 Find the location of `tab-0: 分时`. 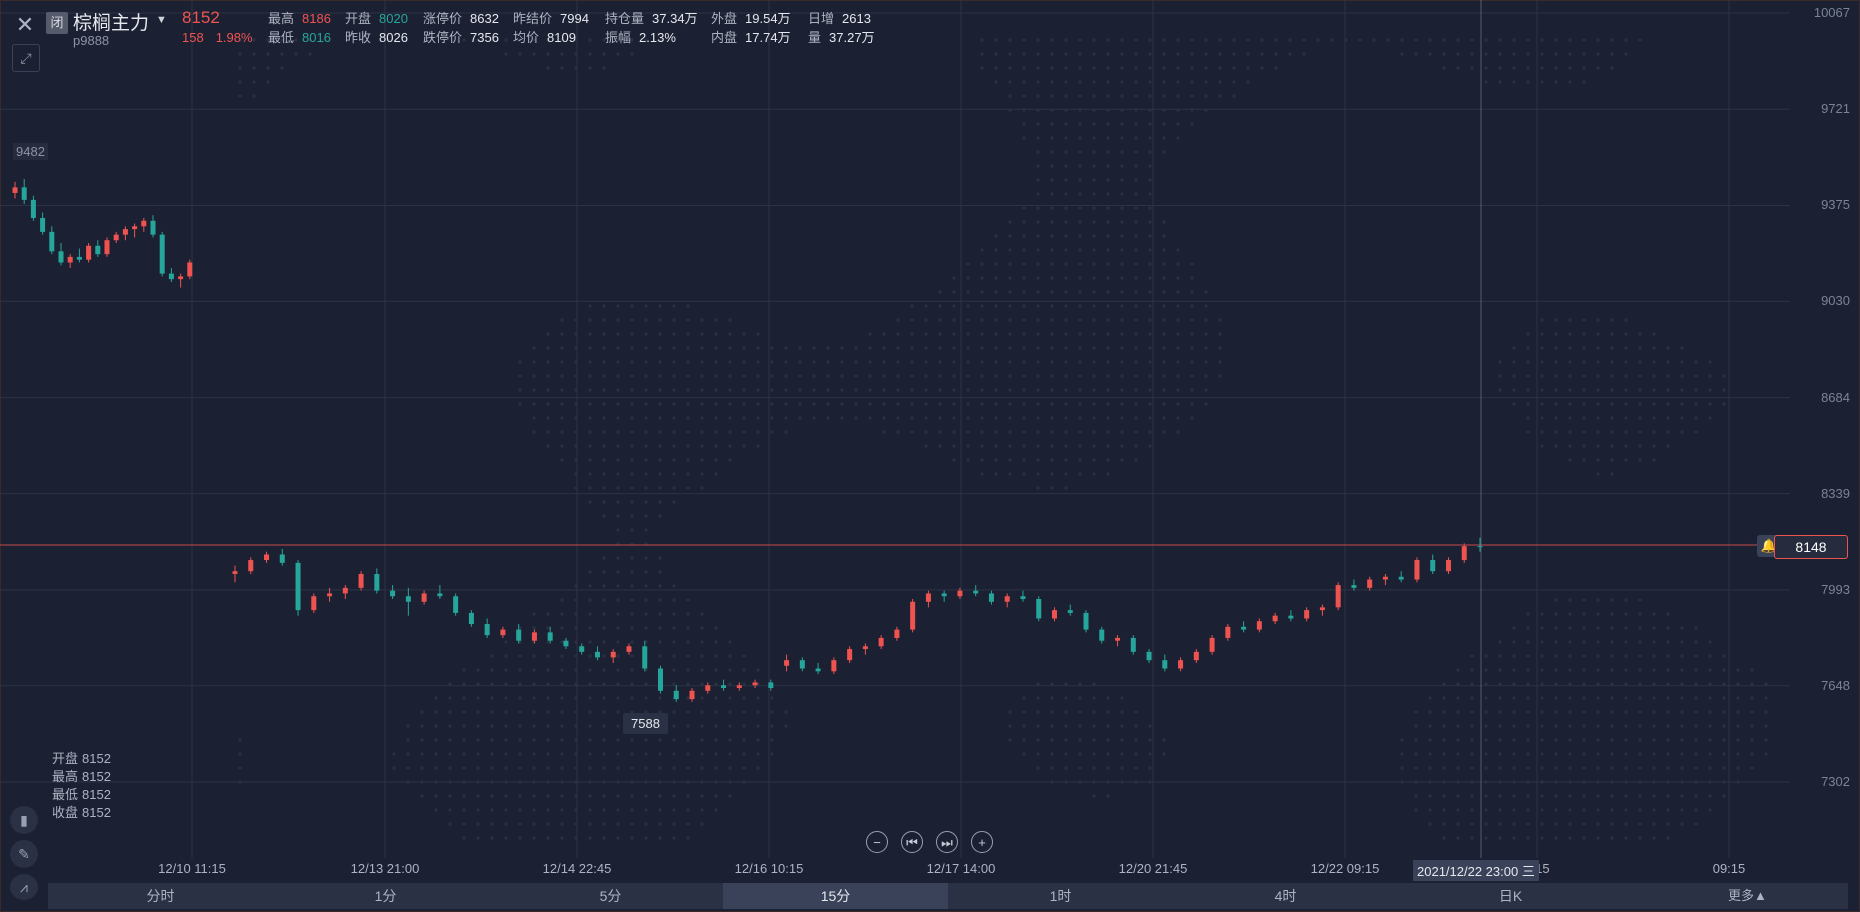

tab-0: 分时 is located at coordinates (160, 896).